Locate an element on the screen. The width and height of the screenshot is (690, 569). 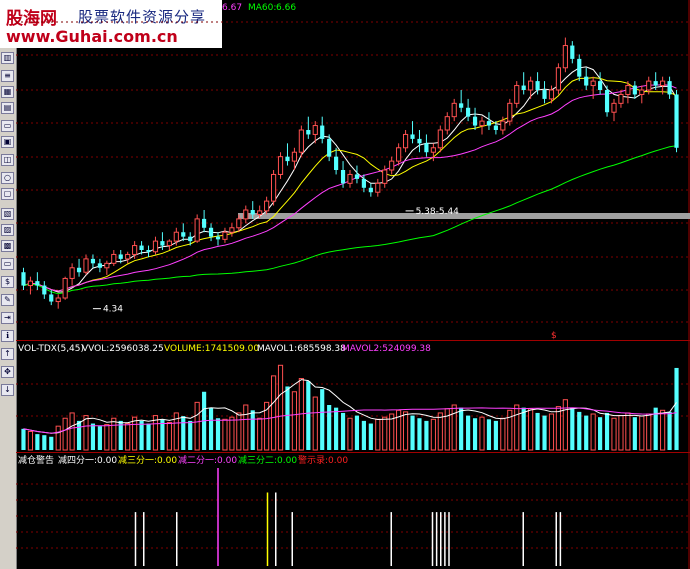
signal-label-4: 减三分二:0.00 is located at coordinates (267, 460).